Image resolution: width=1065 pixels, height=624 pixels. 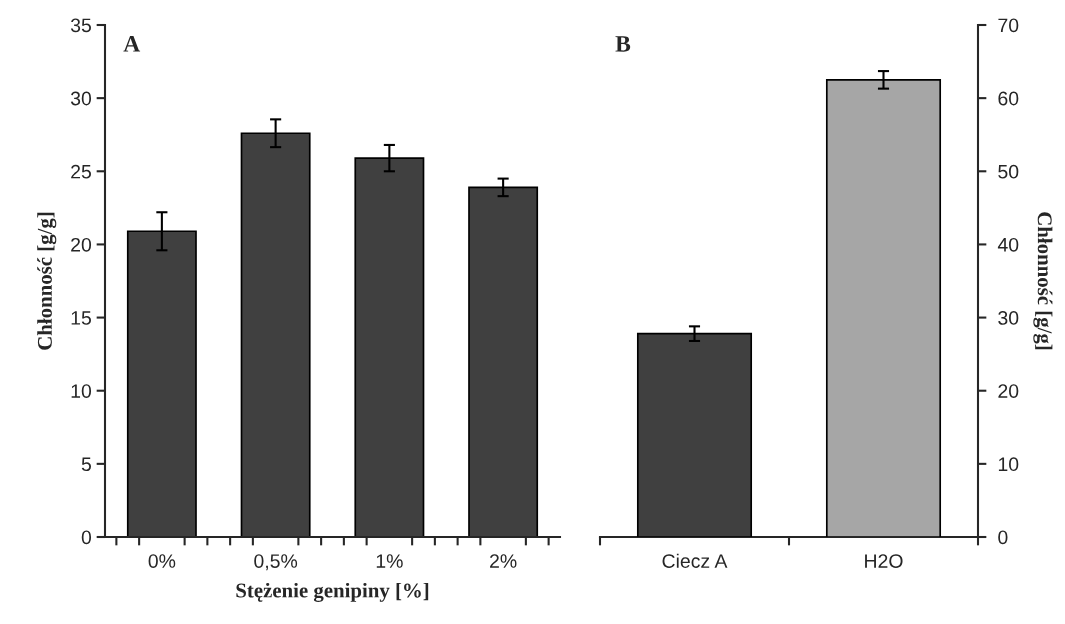 What do you see at coordinates (884, 561) in the screenshot?
I see `x-tick-label: H2O` at bounding box center [884, 561].